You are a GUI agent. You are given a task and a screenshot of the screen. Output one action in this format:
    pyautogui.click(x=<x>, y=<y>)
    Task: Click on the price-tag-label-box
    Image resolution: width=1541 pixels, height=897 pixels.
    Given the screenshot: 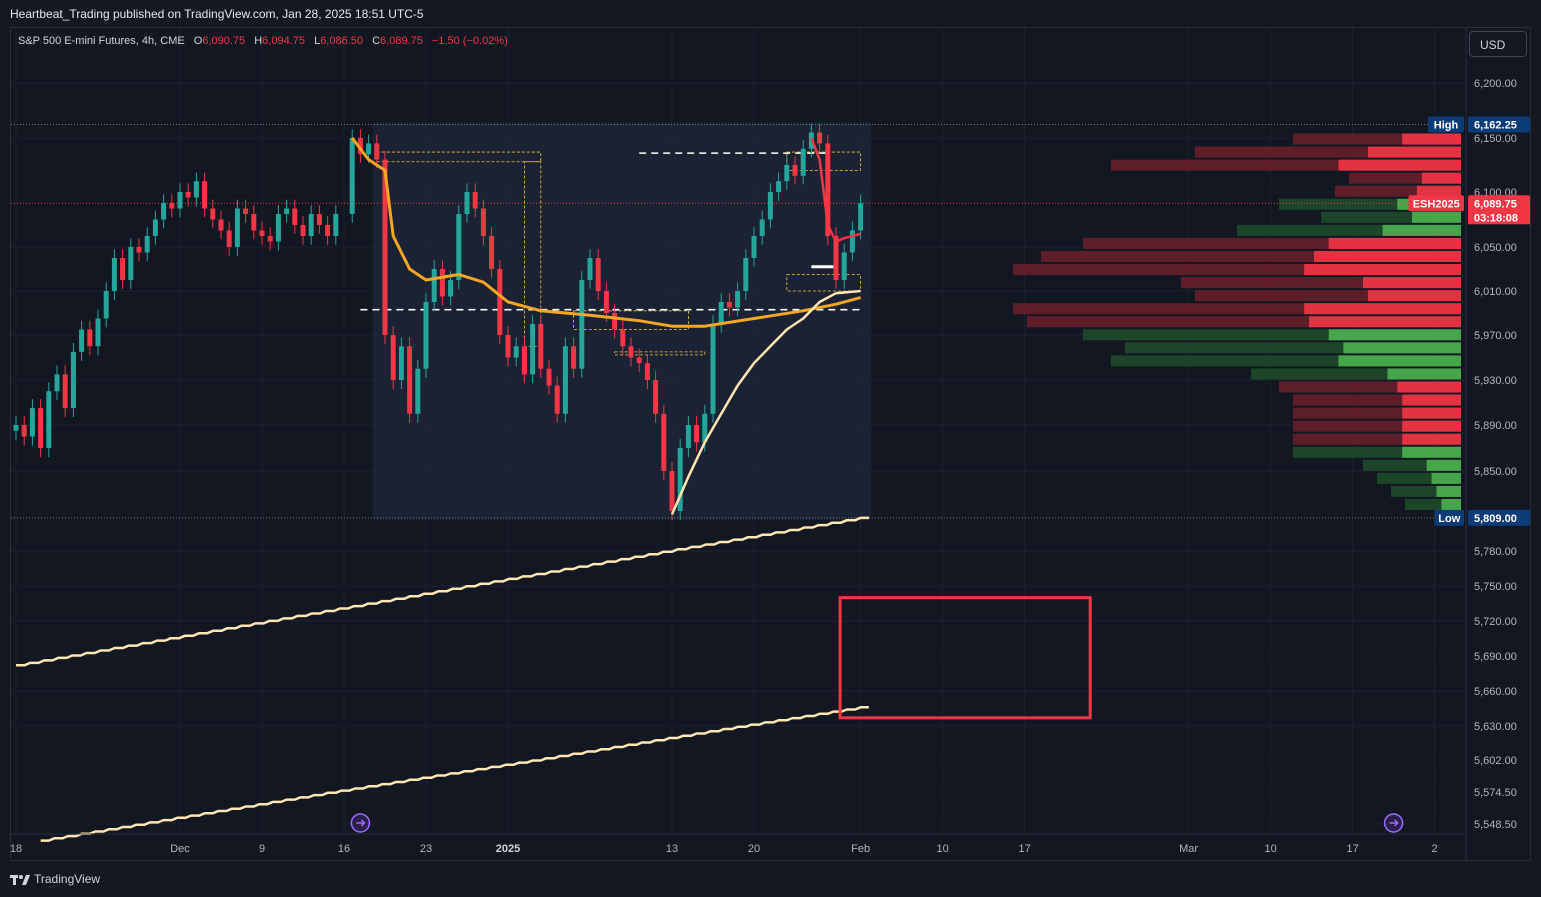 What is the action you would take?
    pyautogui.click(x=1449, y=517)
    